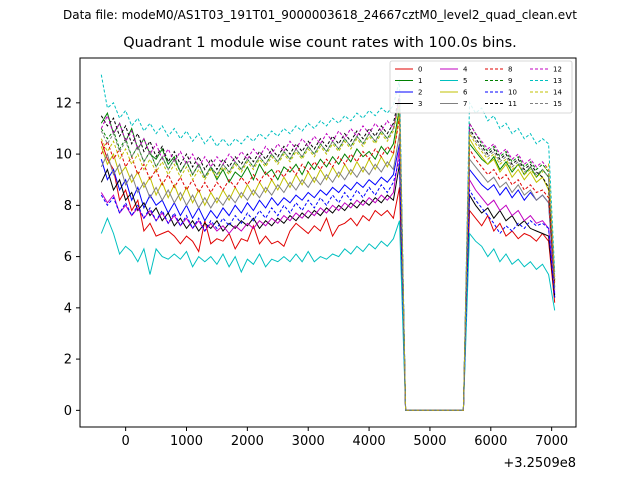 The height and width of the screenshot is (480, 640). Describe the element at coordinates (557, 93) in the screenshot. I see `legend-label-14: 14` at that location.